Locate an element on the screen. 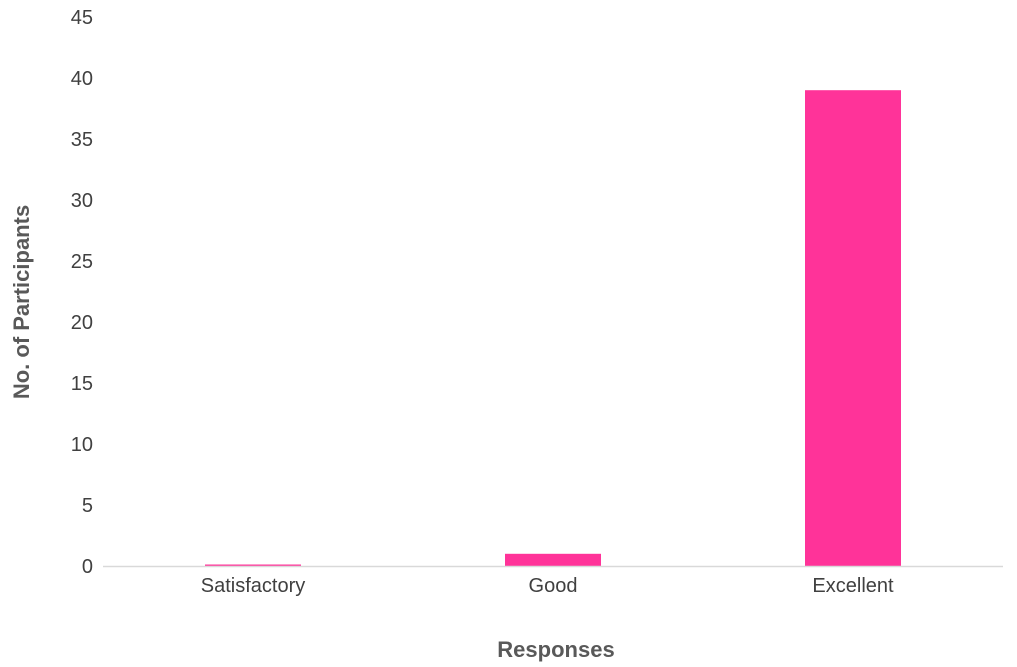 The image size is (1017, 667). x-tick-label: Satisfactory is located at coordinates (253, 586).